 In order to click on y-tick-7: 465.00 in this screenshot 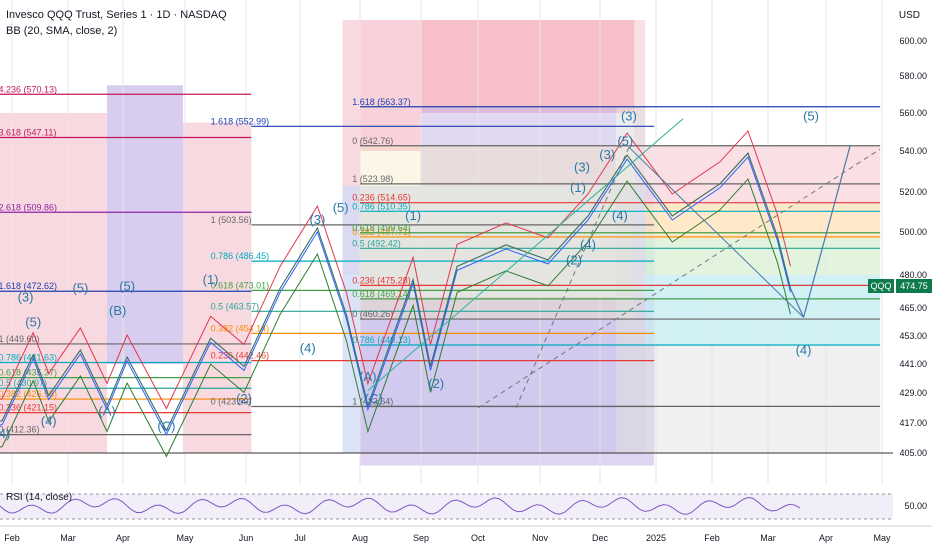, I will do `click(913, 308)`.